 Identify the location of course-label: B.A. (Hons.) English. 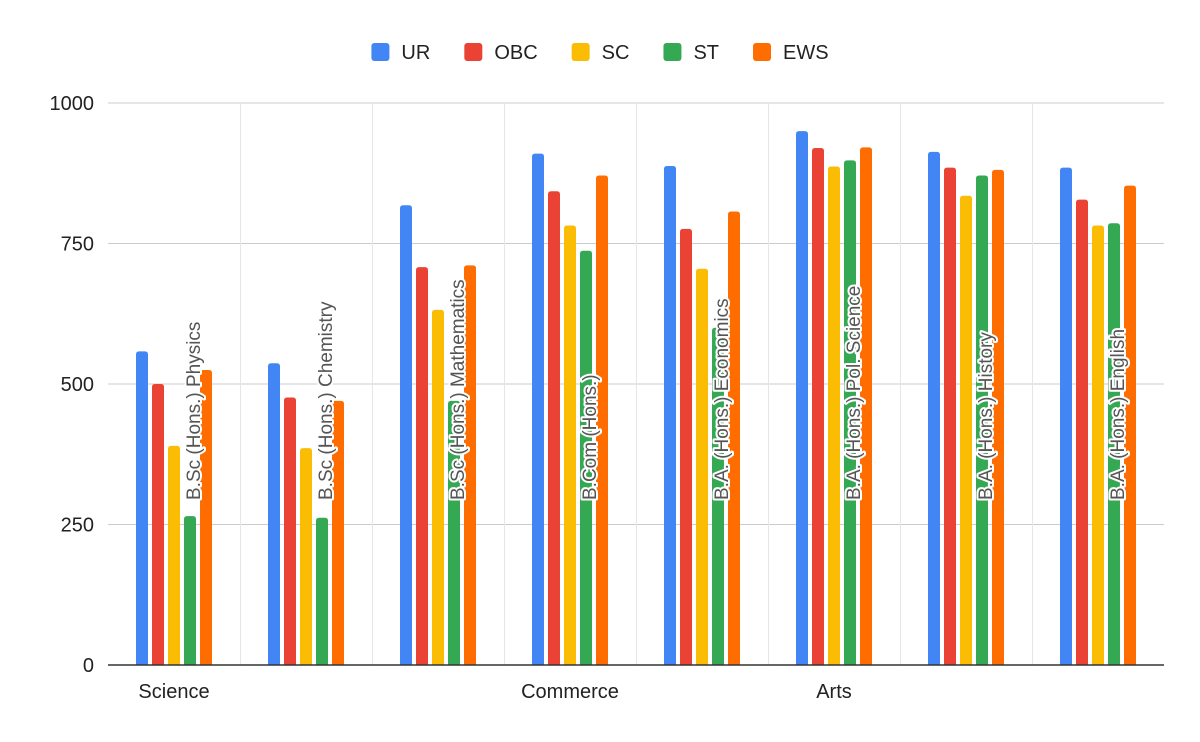
(1118, 414).